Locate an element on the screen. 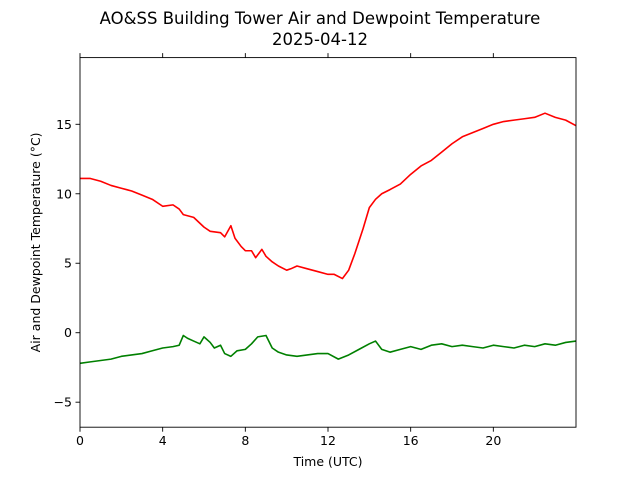 The width and height of the screenshot is (640, 480). x-axis-label: Time (UTC) is located at coordinates (327, 461).